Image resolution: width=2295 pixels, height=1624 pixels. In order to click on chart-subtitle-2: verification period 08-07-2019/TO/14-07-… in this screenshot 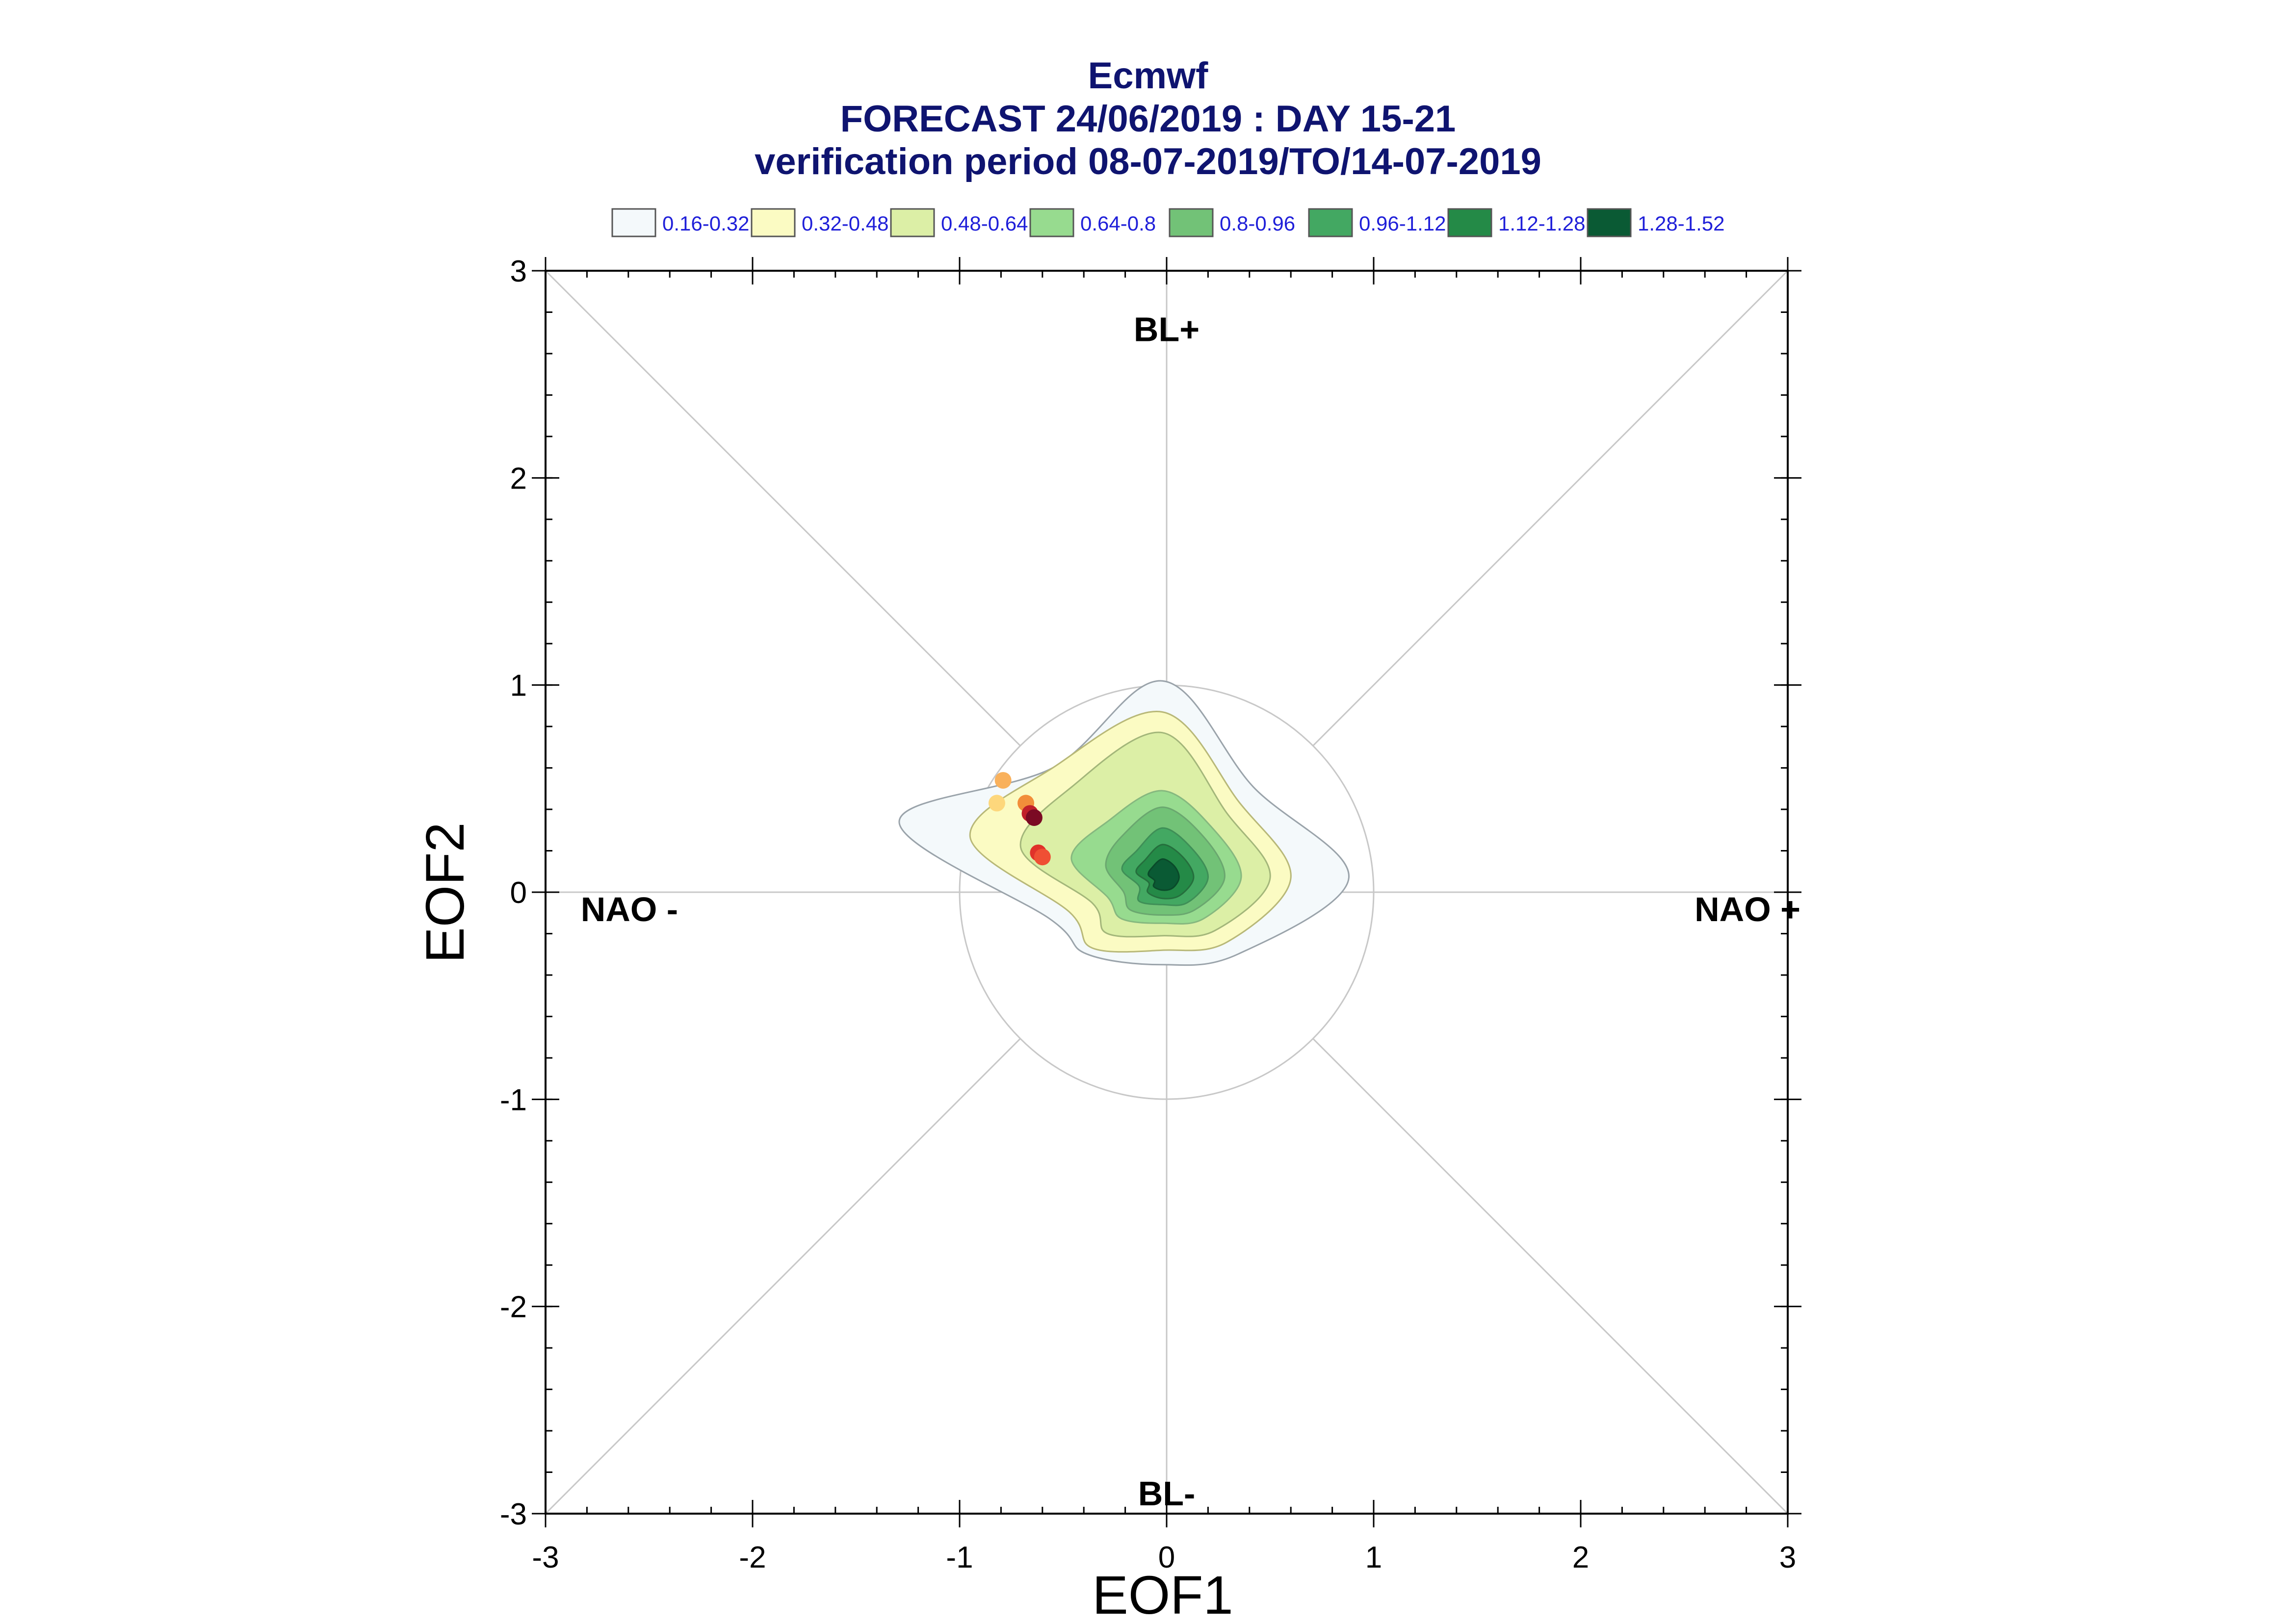, I will do `click(1148, 161)`.